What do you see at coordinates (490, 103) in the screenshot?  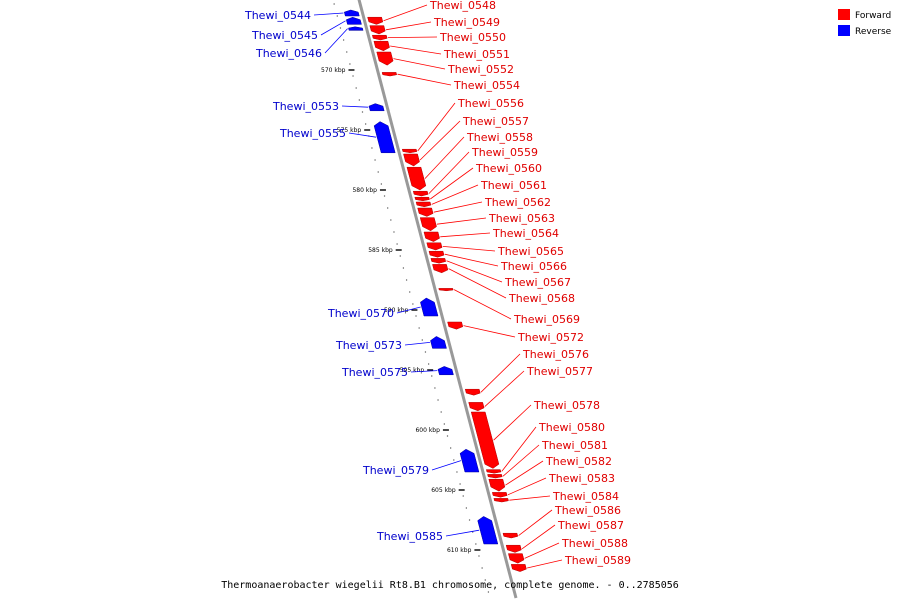 I see `gene-label-thewi_0556: Thewi_0556` at bounding box center [490, 103].